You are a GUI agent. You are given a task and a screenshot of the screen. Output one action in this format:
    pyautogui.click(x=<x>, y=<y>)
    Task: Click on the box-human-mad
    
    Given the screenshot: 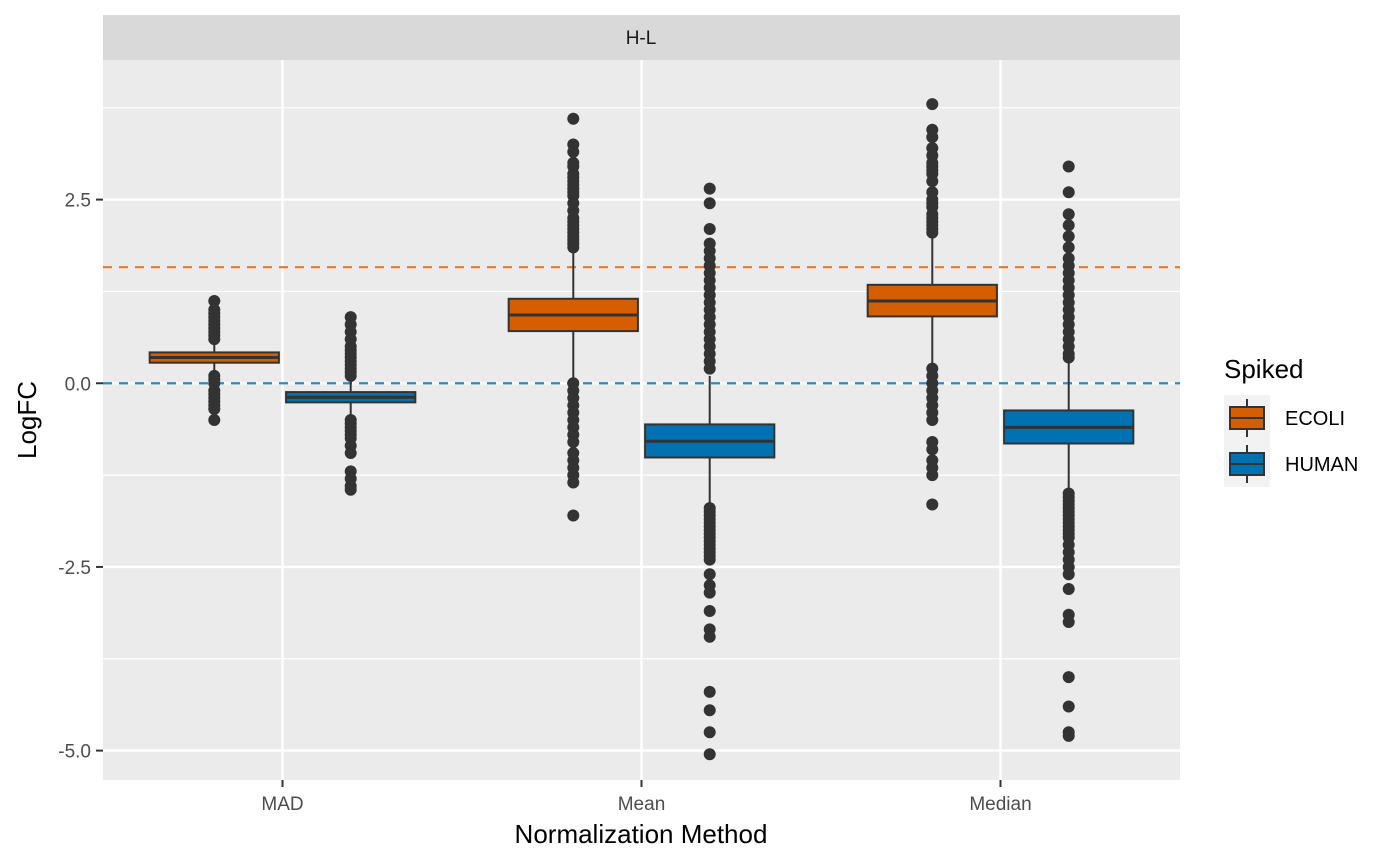 What is the action you would take?
    pyautogui.click(x=351, y=403)
    